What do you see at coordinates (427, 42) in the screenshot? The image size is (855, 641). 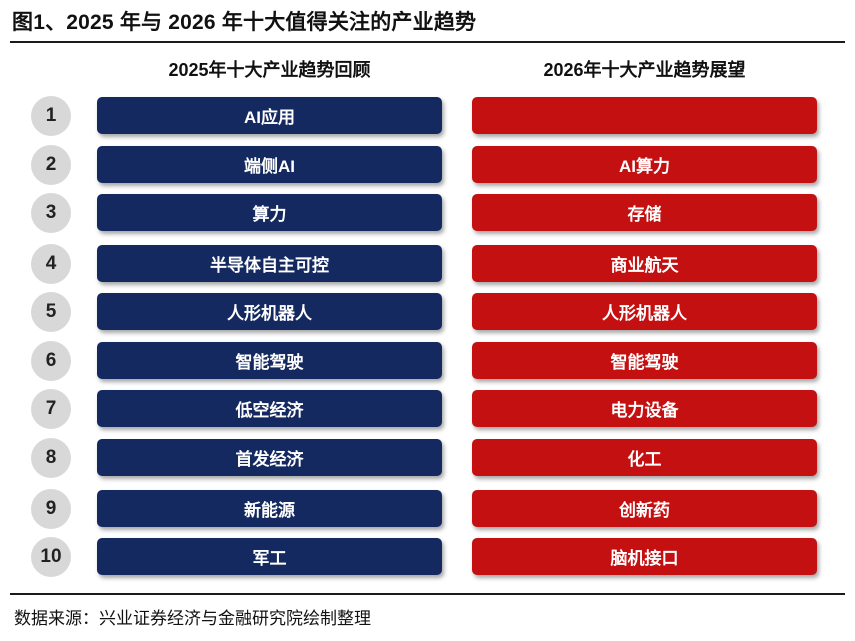 I see `top-divider` at bounding box center [427, 42].